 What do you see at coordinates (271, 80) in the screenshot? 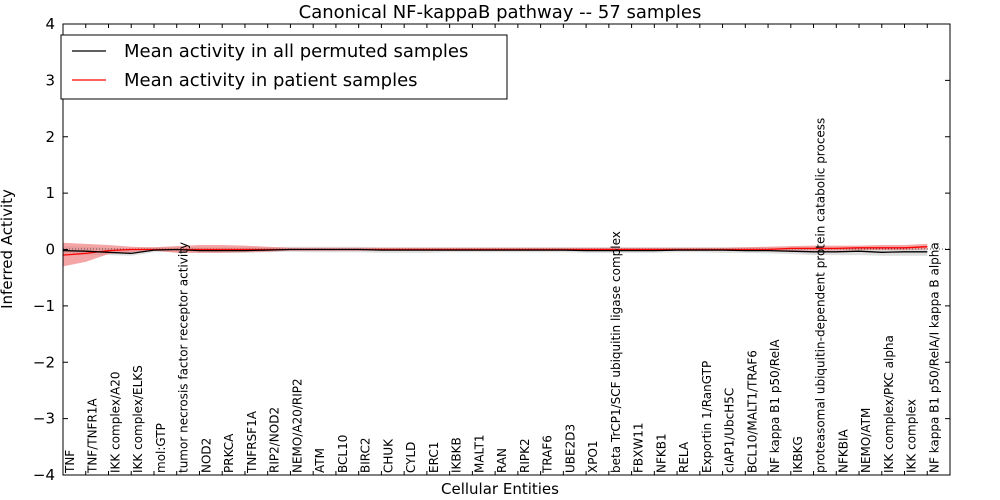
I see `legend-entry-patient: Mean activity in patient samples` at bounding box center [271, 80].